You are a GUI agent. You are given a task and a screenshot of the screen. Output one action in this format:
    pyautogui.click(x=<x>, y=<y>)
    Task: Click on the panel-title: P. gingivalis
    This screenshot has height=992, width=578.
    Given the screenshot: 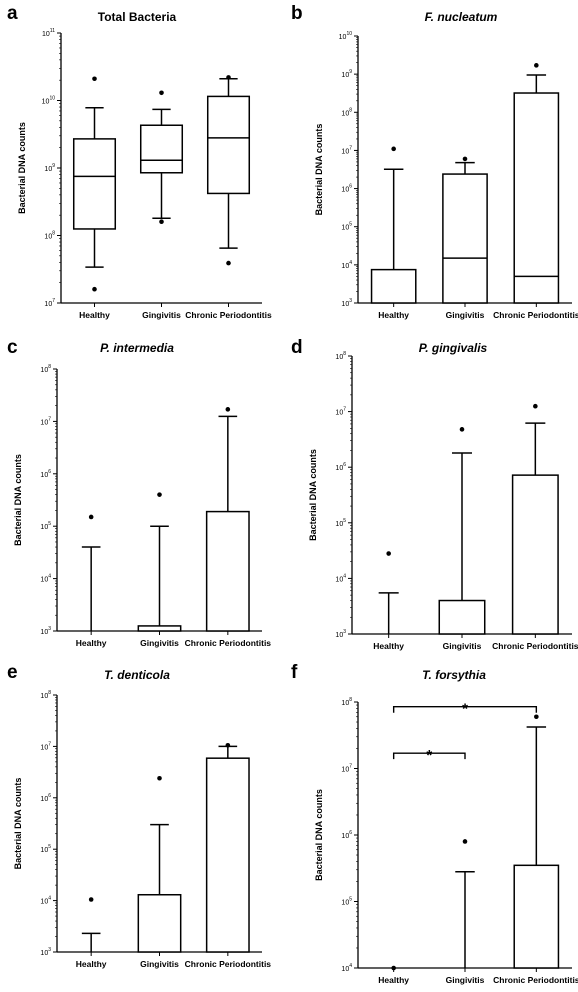 What is the action you would take?
    pyautogui.click(x=453, y=348)
    